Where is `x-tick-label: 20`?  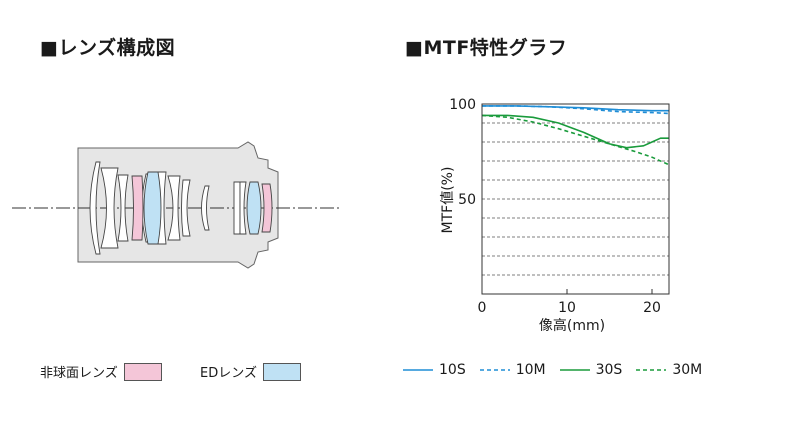 x-tick-label: 20 is located at coordinates (652, 308).